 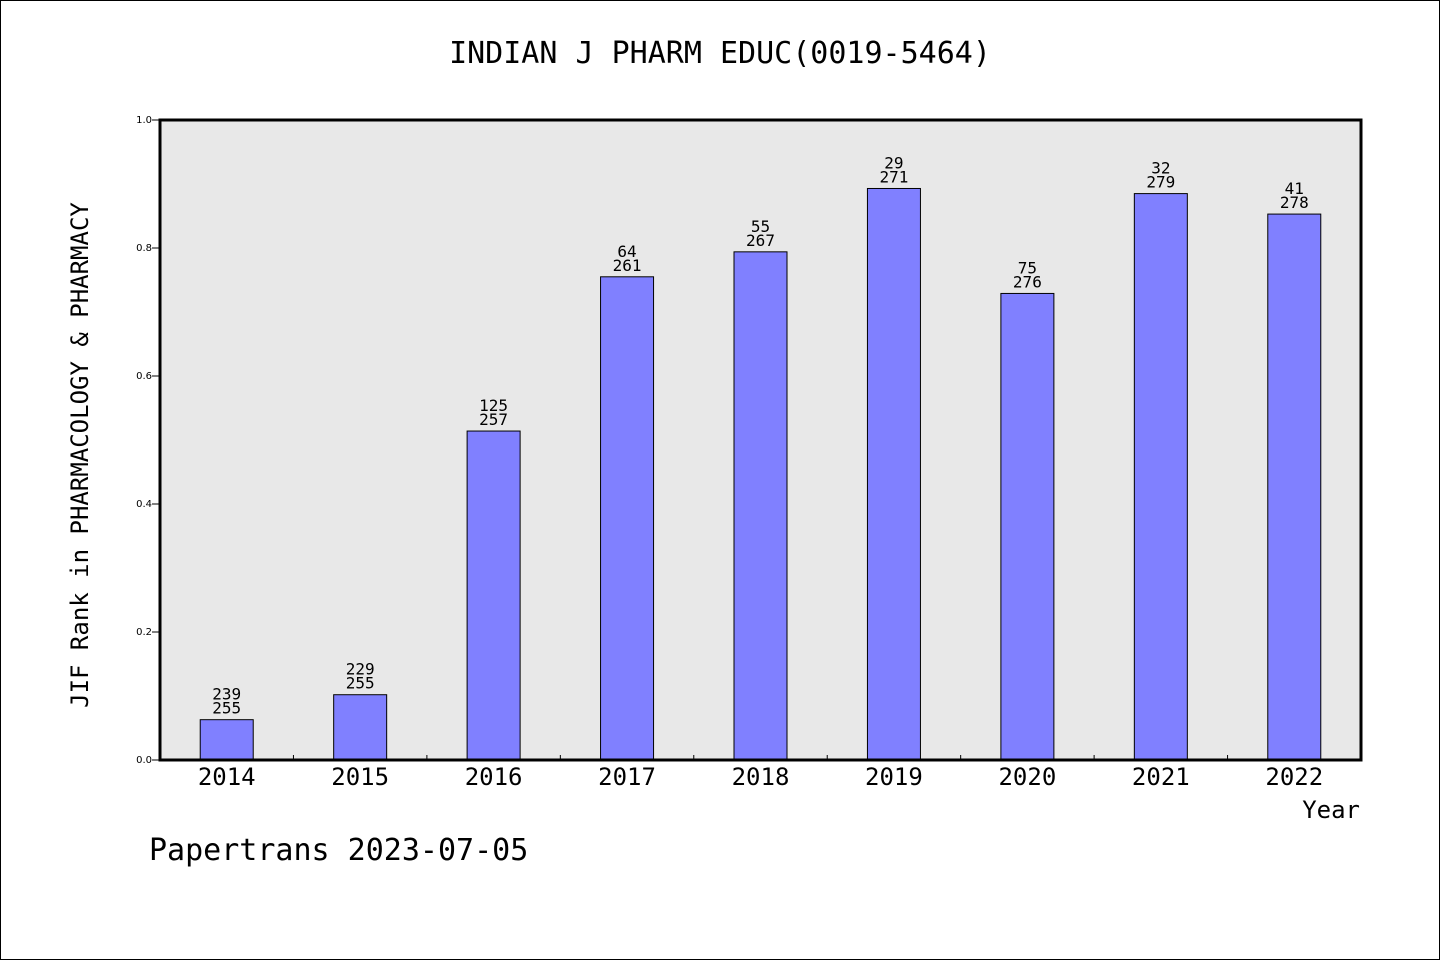 I want to click on y-tick-label: 1.0, so click(x=144, y=120).